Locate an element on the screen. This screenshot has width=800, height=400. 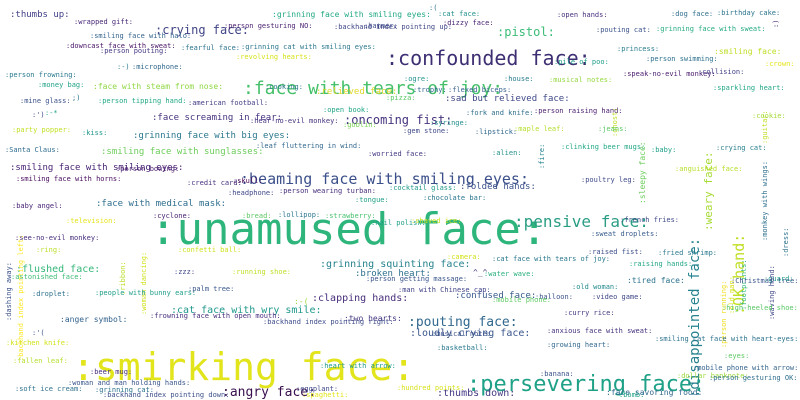
word-frowning-face-with-open-mouth: :frowning face with open mouth: is located at coordinates (215, 316).